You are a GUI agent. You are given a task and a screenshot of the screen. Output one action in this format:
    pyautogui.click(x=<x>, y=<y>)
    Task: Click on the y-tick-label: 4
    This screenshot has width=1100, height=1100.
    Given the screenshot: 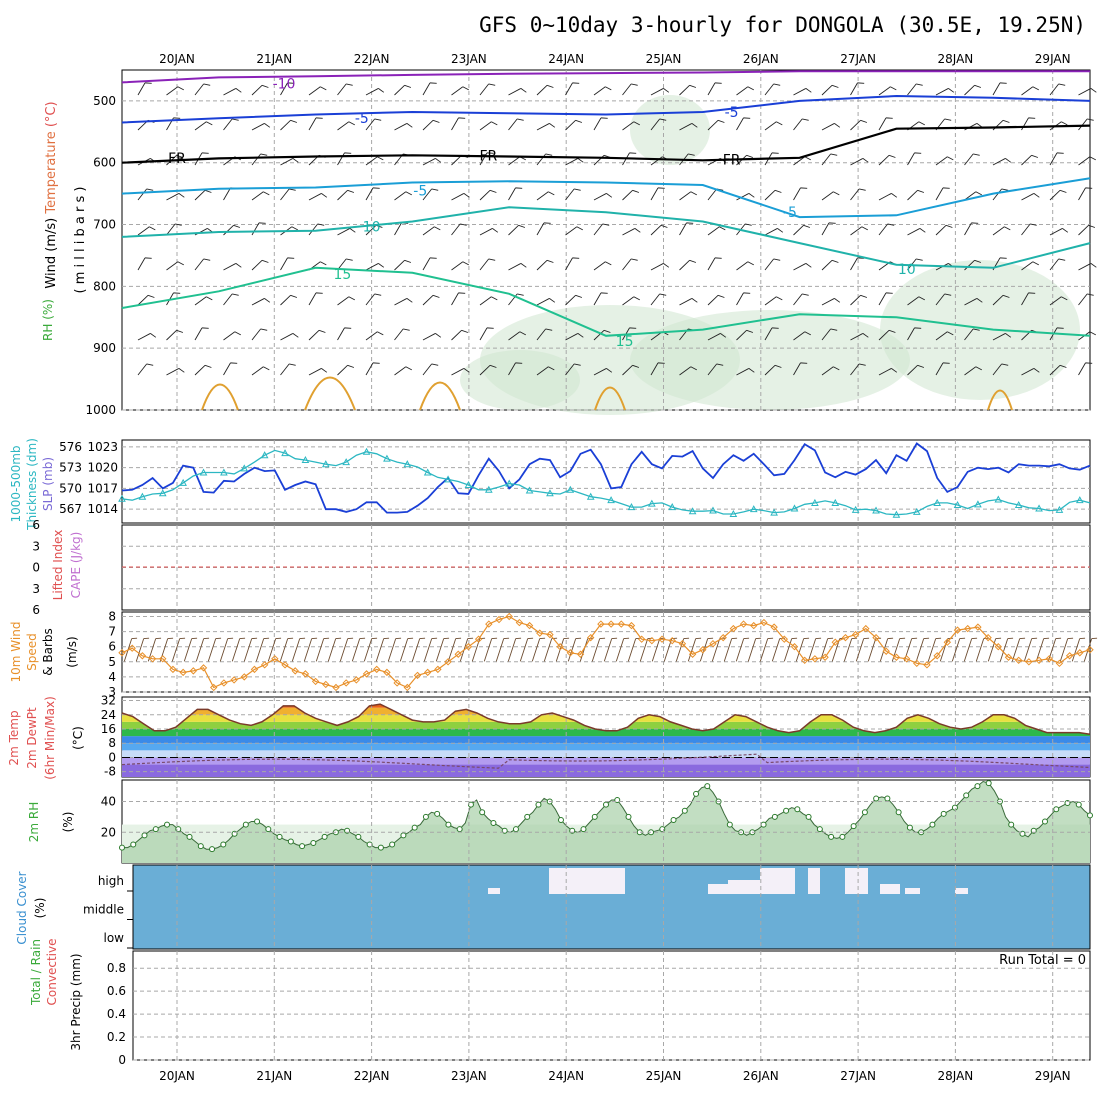 What is the action you would take?
    pyautogui.click(x=112, y=677)
    